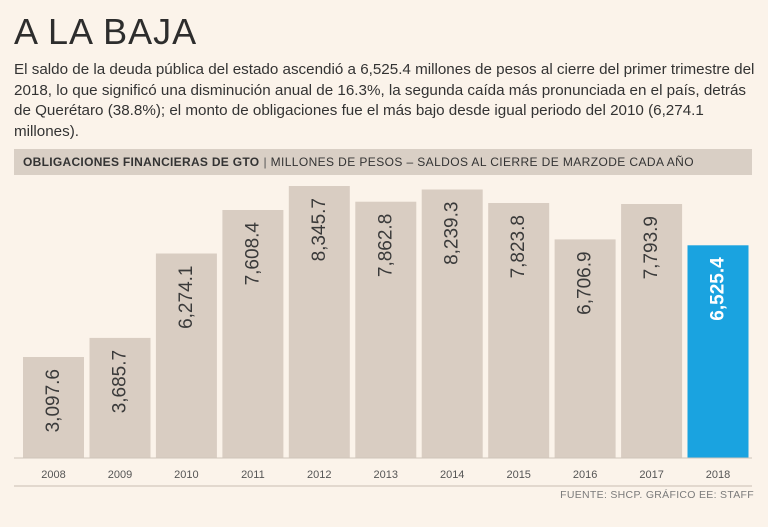 This screenshot has height=527, width=768. I want to click on x-tick-label-2017: 2017, so click(651, 475).